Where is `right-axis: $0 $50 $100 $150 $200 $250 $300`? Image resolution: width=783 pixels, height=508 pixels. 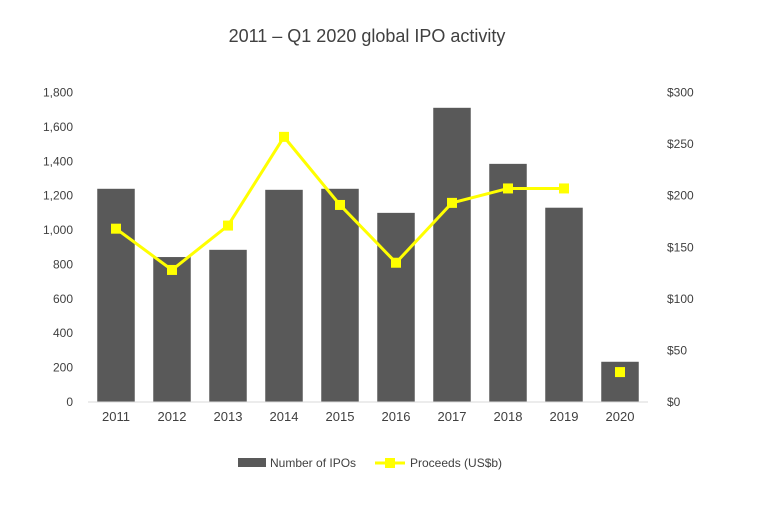
right-axis: $0 $50 $100 $150 $200 $250 $300 is located at coordinates (680, 248).